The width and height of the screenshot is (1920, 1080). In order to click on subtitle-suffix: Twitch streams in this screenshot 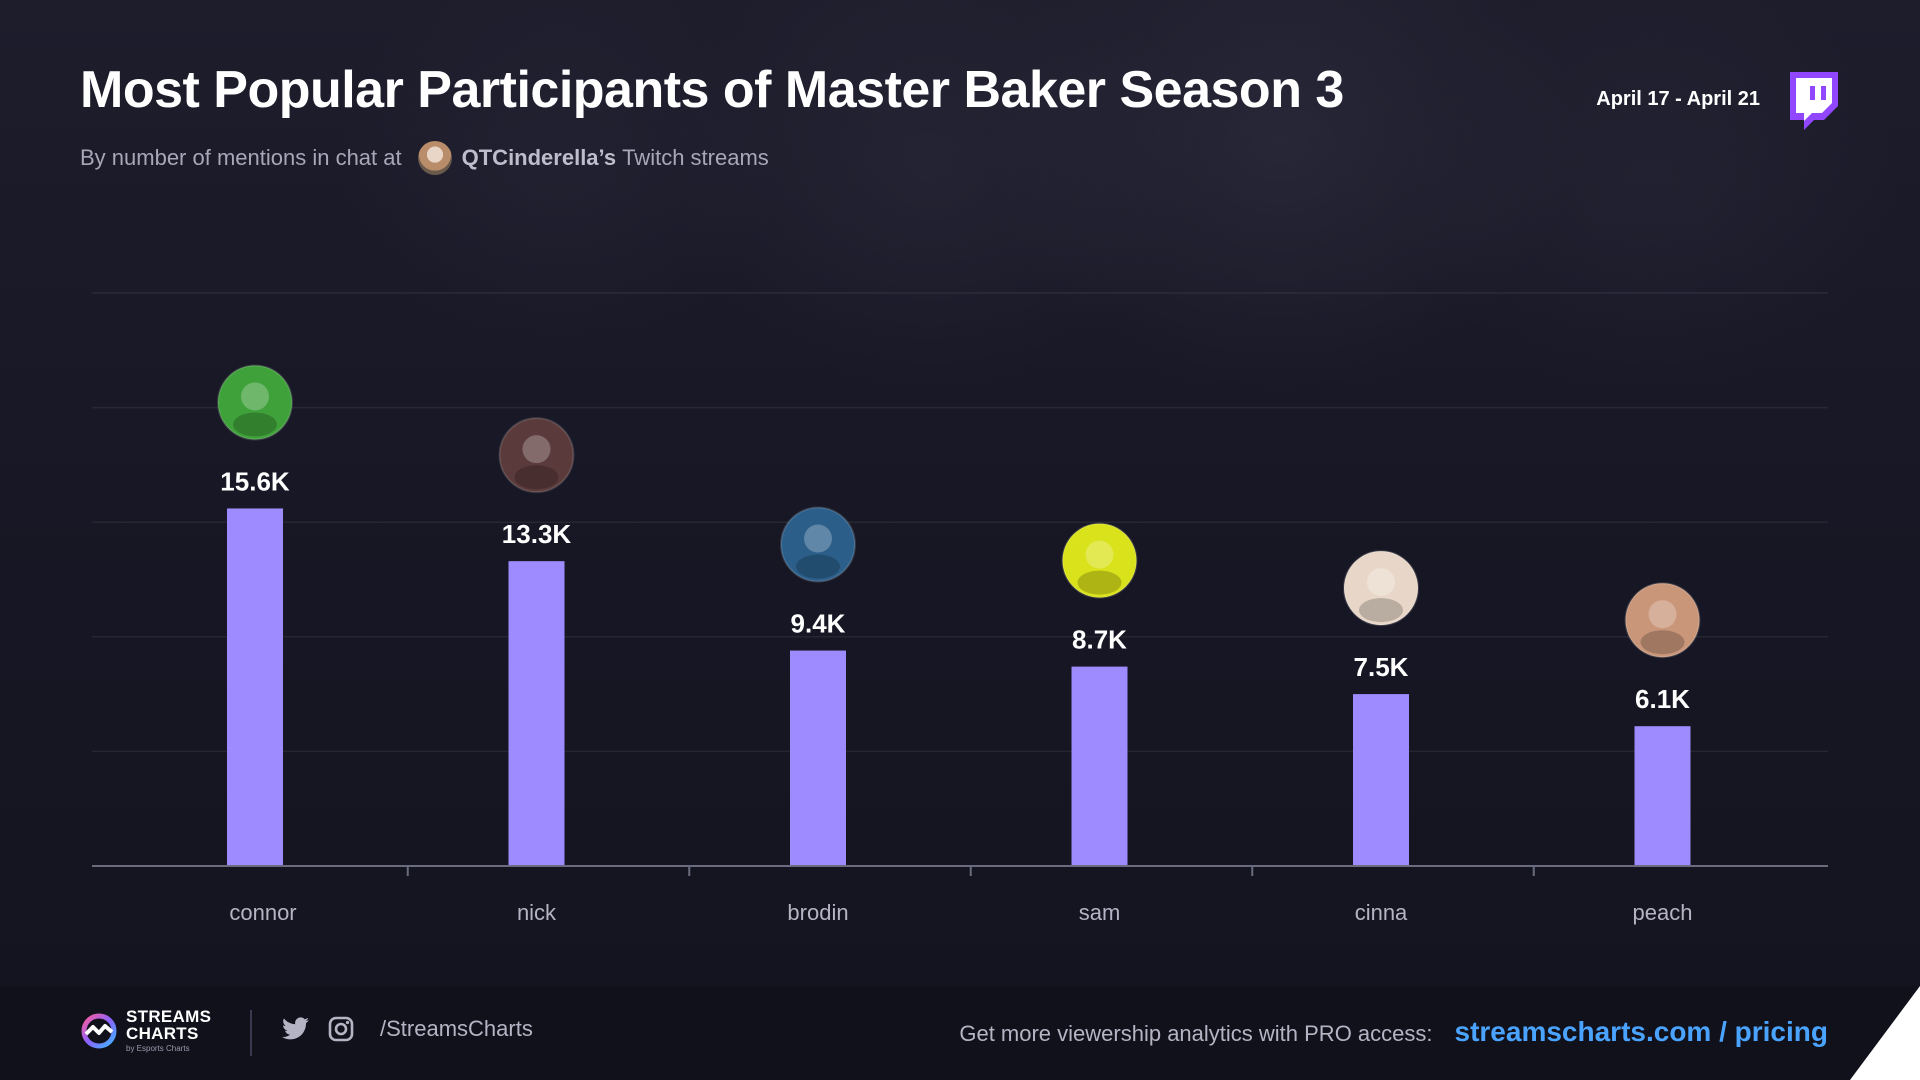, I will do `click(695, 158)`.